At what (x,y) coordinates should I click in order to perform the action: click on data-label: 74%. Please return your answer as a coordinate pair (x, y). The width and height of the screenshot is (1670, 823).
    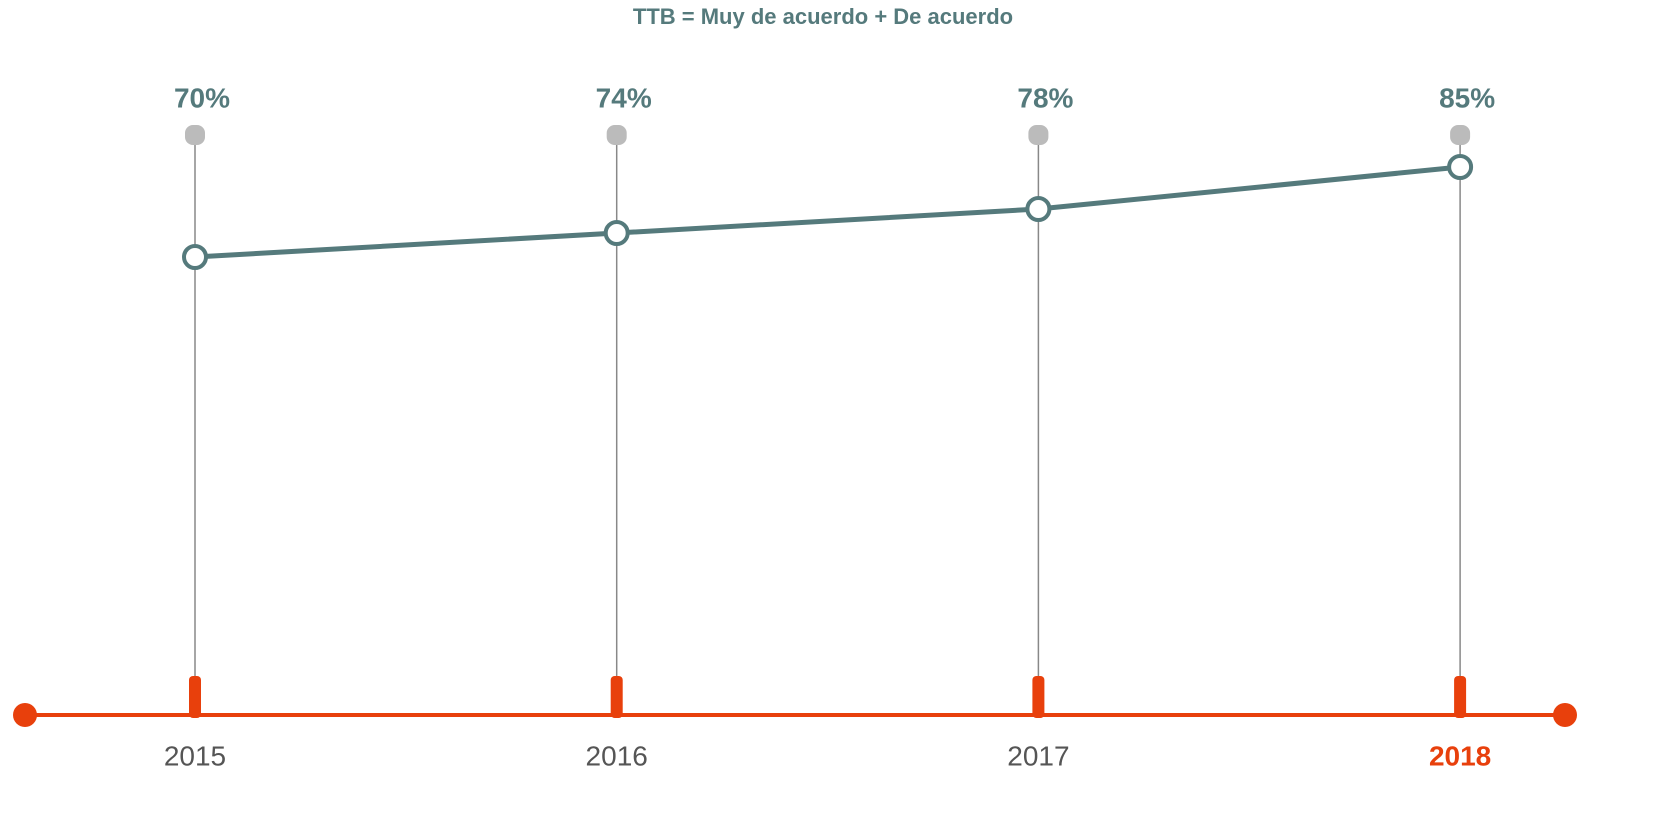
    Looking at the image, I should click on (624, 97).